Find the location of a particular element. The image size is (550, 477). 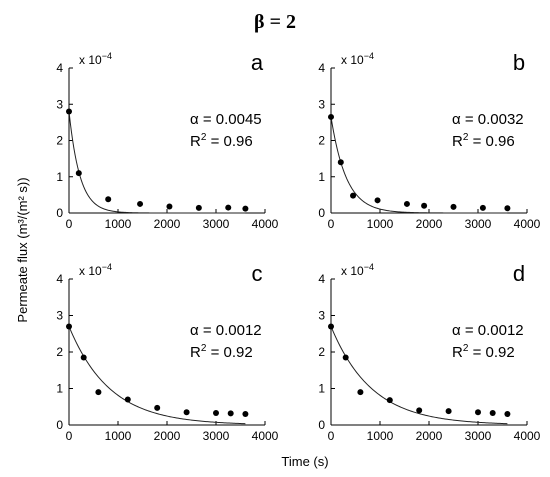

figure-title: β = 2 is located at coordinates (275, 22).